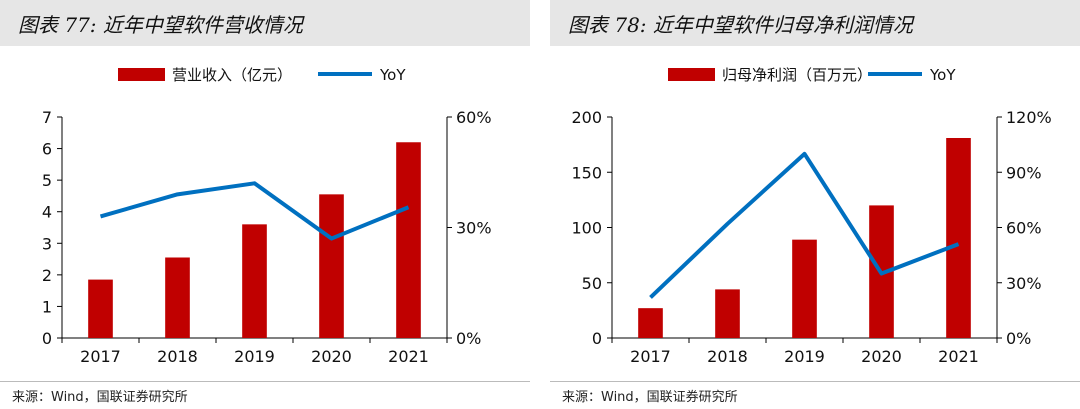  What do you see at coordinates (586, 172) in the screenshot?
I see `y-tick-label-left: 150` at bounding box center [586, 172].